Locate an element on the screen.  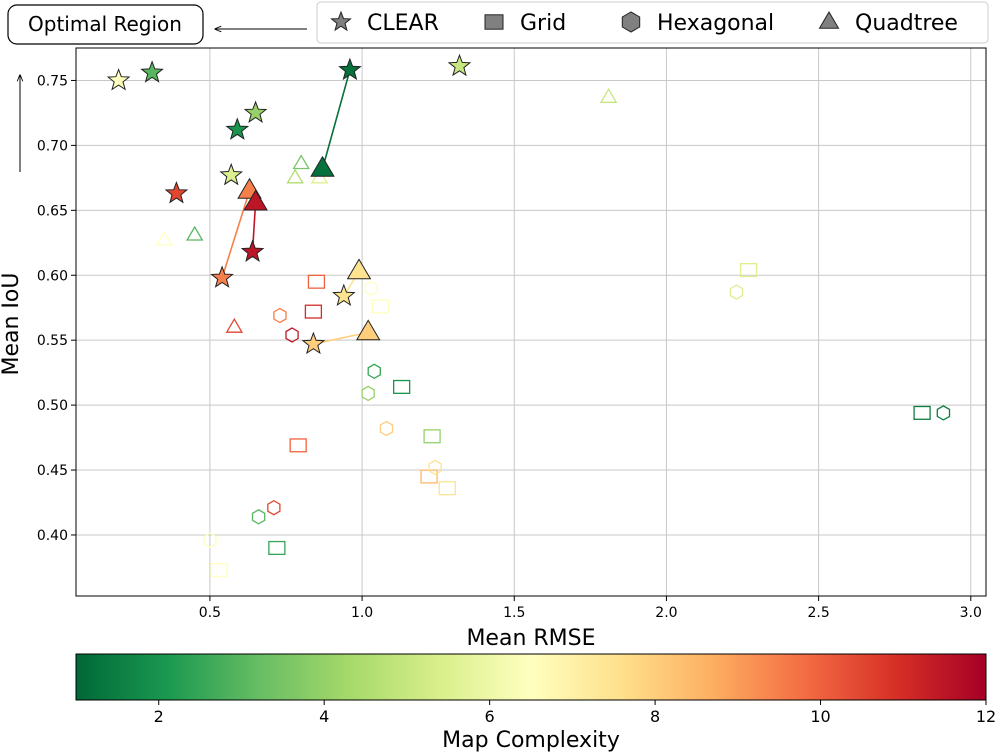
y-tick-label: 0.50 is located at coordinates (52, 406).